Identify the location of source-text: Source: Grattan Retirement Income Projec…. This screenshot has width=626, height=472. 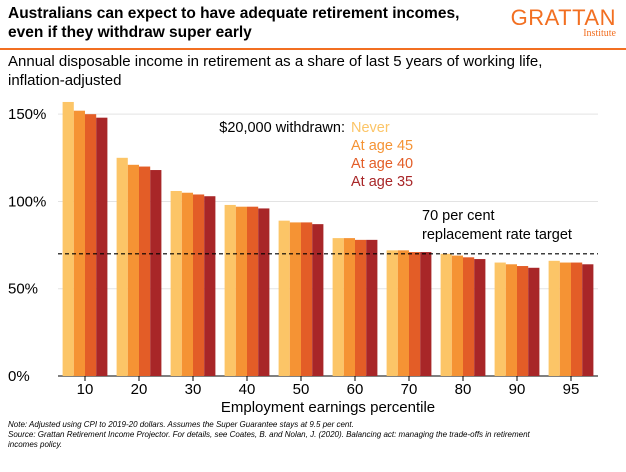
(269, 434).